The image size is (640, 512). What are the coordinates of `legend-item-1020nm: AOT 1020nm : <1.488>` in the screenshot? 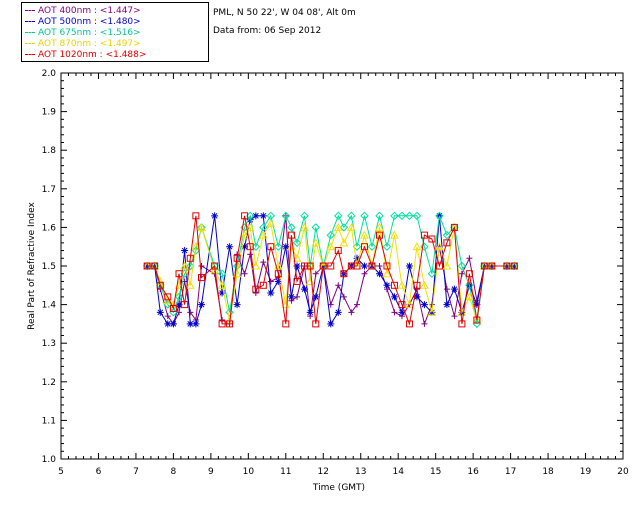 It's located at (85, 55).